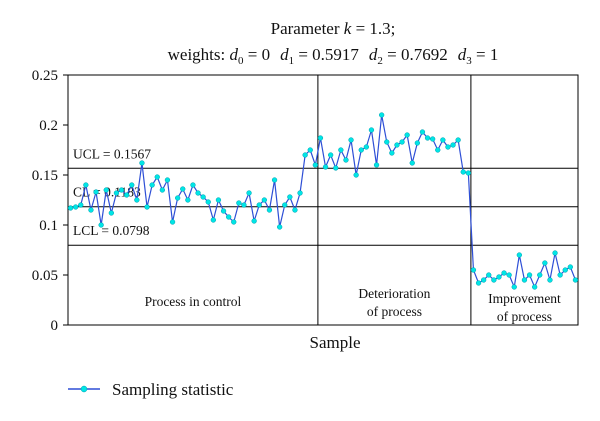 This screenshot has height=421, width=600. I want to click on weight-value: = 1, so click(485, 54).